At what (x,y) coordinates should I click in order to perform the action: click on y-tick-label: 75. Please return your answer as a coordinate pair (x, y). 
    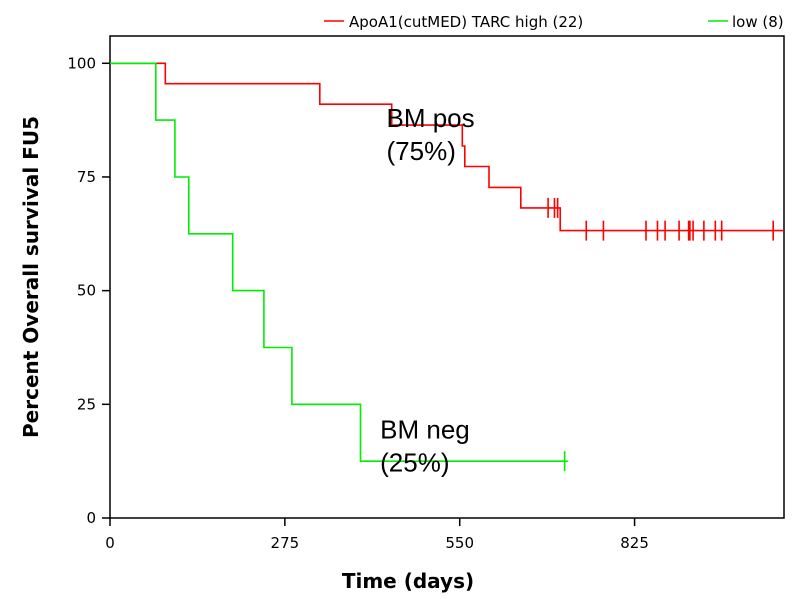
    Looking at the image, I should click on (86, 177).